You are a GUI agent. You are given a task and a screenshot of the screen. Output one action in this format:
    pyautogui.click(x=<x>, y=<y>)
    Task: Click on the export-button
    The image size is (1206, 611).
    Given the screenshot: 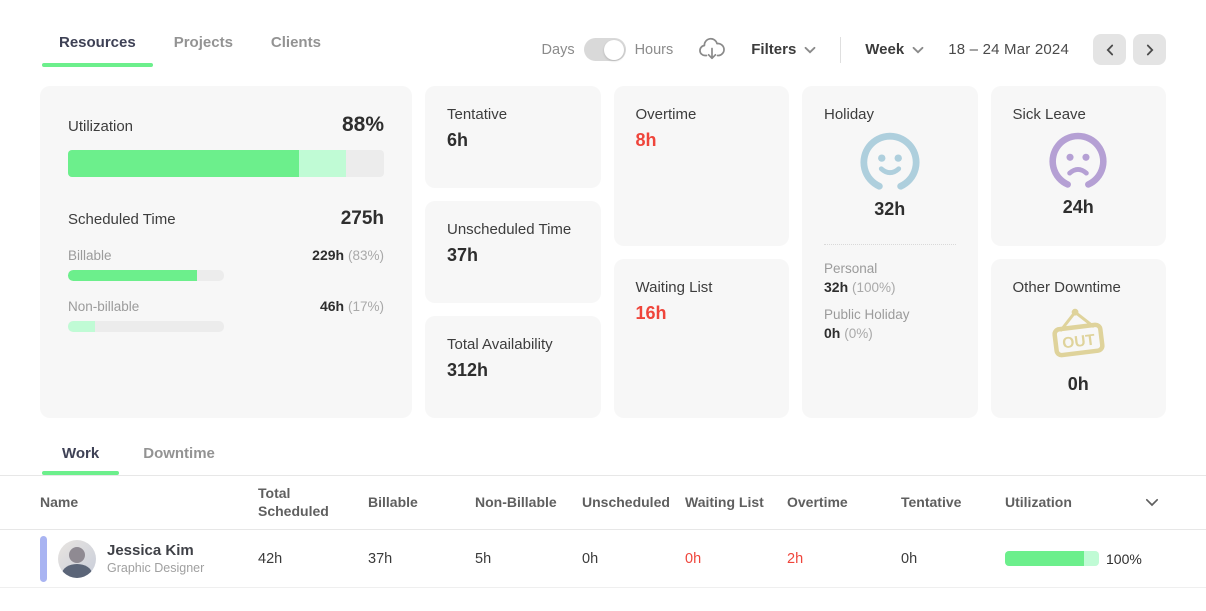 What is the action you would take?
    pyautogui.click(x=712, y=50)
    